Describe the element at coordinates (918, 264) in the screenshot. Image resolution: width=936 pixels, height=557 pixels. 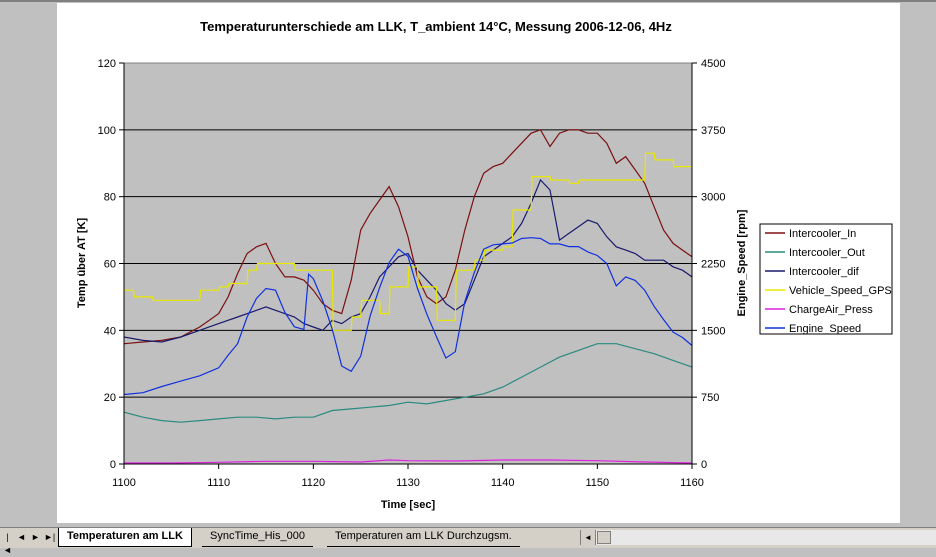
I see `worksheet-margin` at that location.